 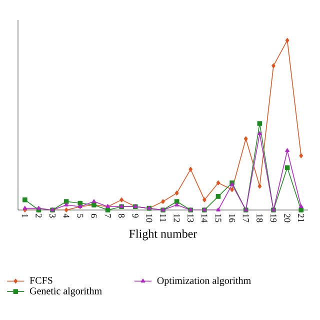 I want to click on x-tick-label: 14, so click(x=204, y=218).